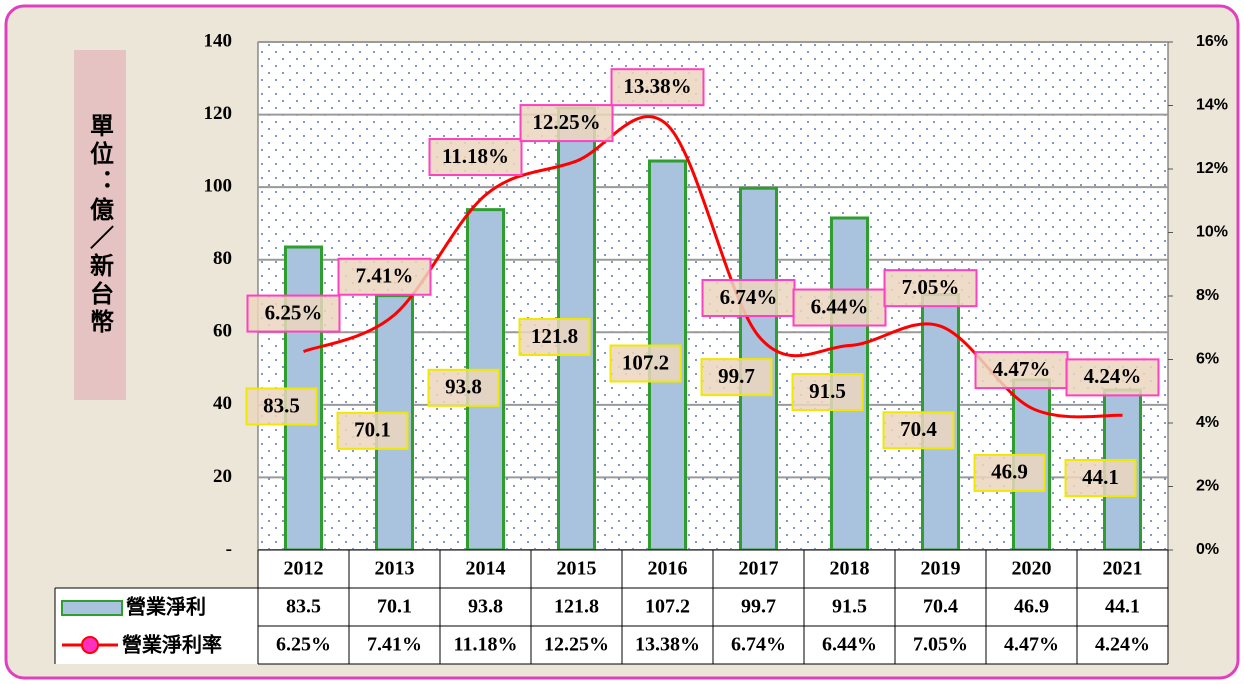 The image size is (1244, 684). I want to click on bar-value-label: 93.8, so click(463, 387).